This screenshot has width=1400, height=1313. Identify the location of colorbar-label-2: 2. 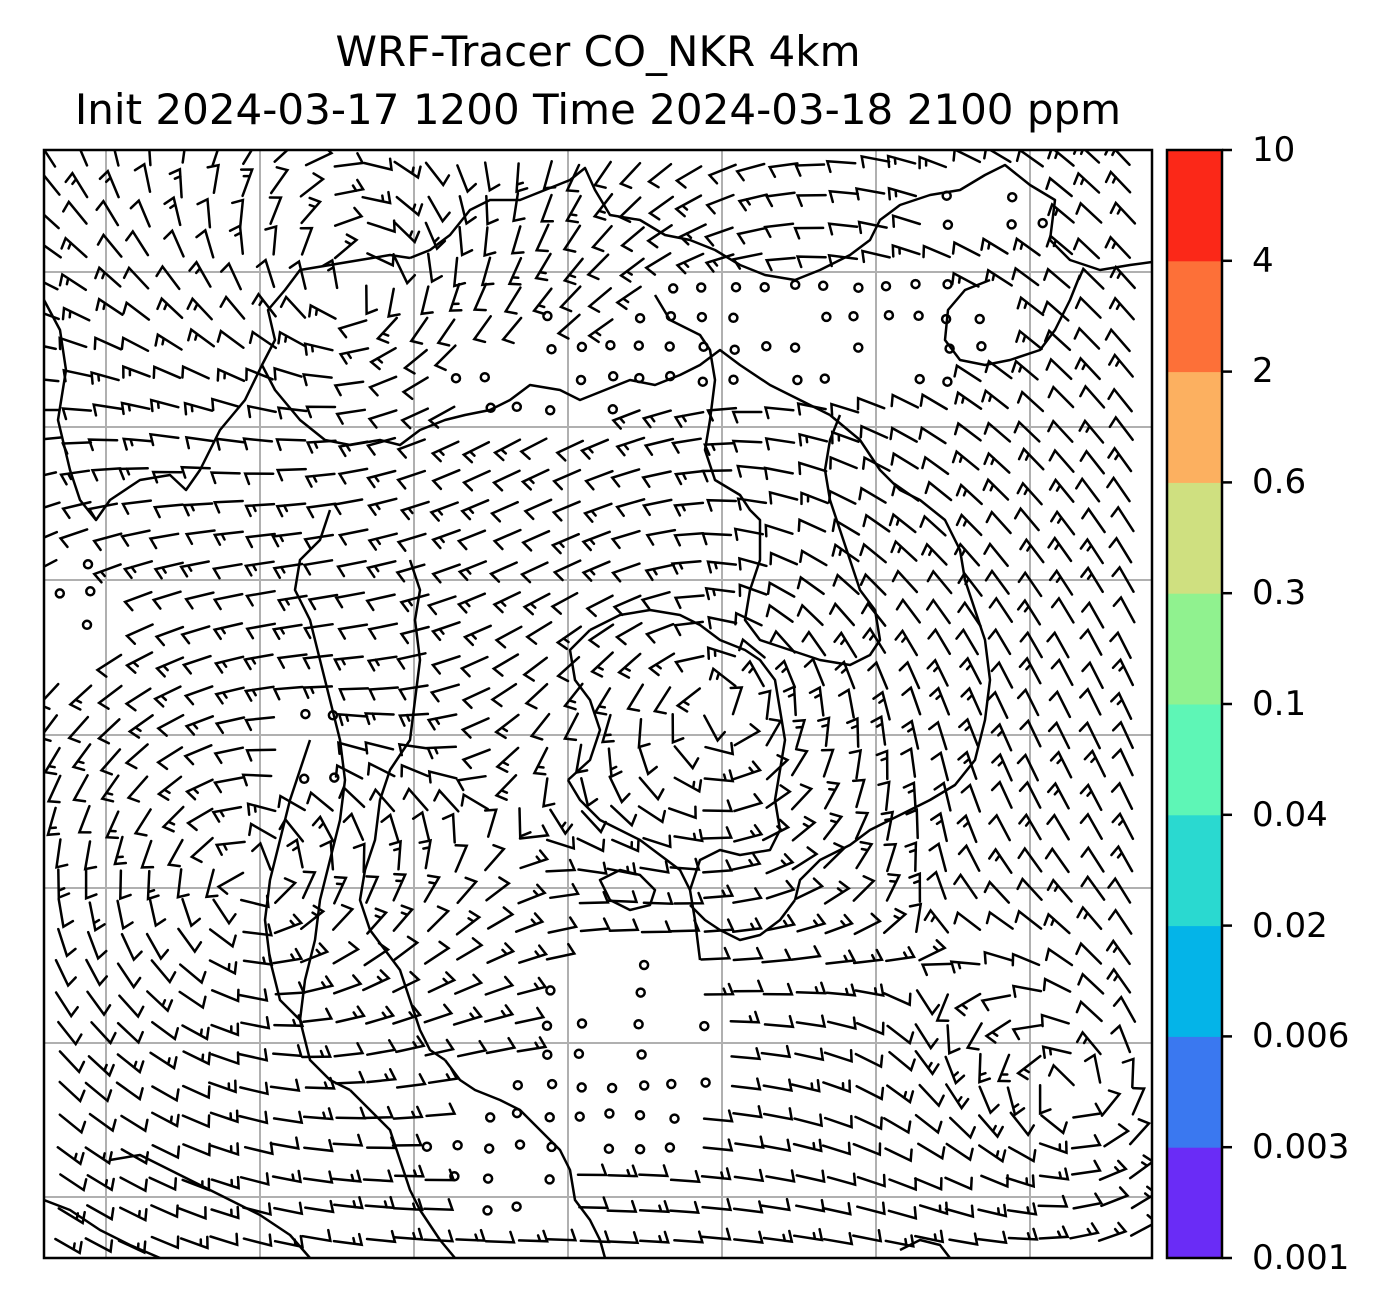
(1263, 371).